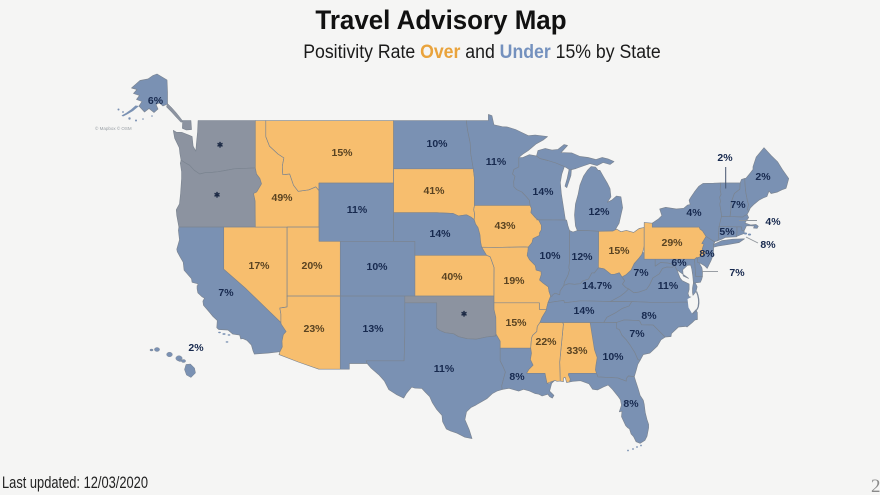 This screenshot has height=495, width=880. I want to click on svg-text: 49%, so click(282, 198).